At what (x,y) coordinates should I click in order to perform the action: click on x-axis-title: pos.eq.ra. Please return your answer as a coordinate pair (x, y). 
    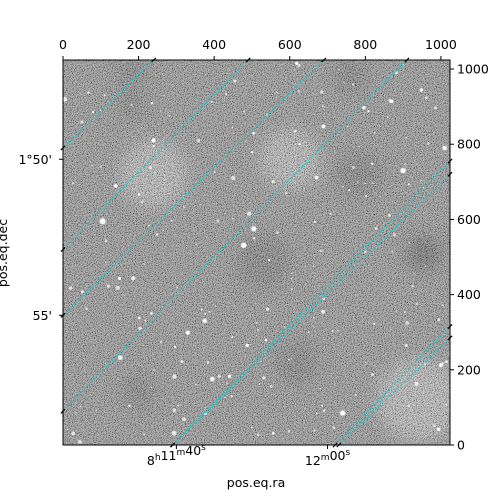
    Looking at the image, I should click on (256, 482).